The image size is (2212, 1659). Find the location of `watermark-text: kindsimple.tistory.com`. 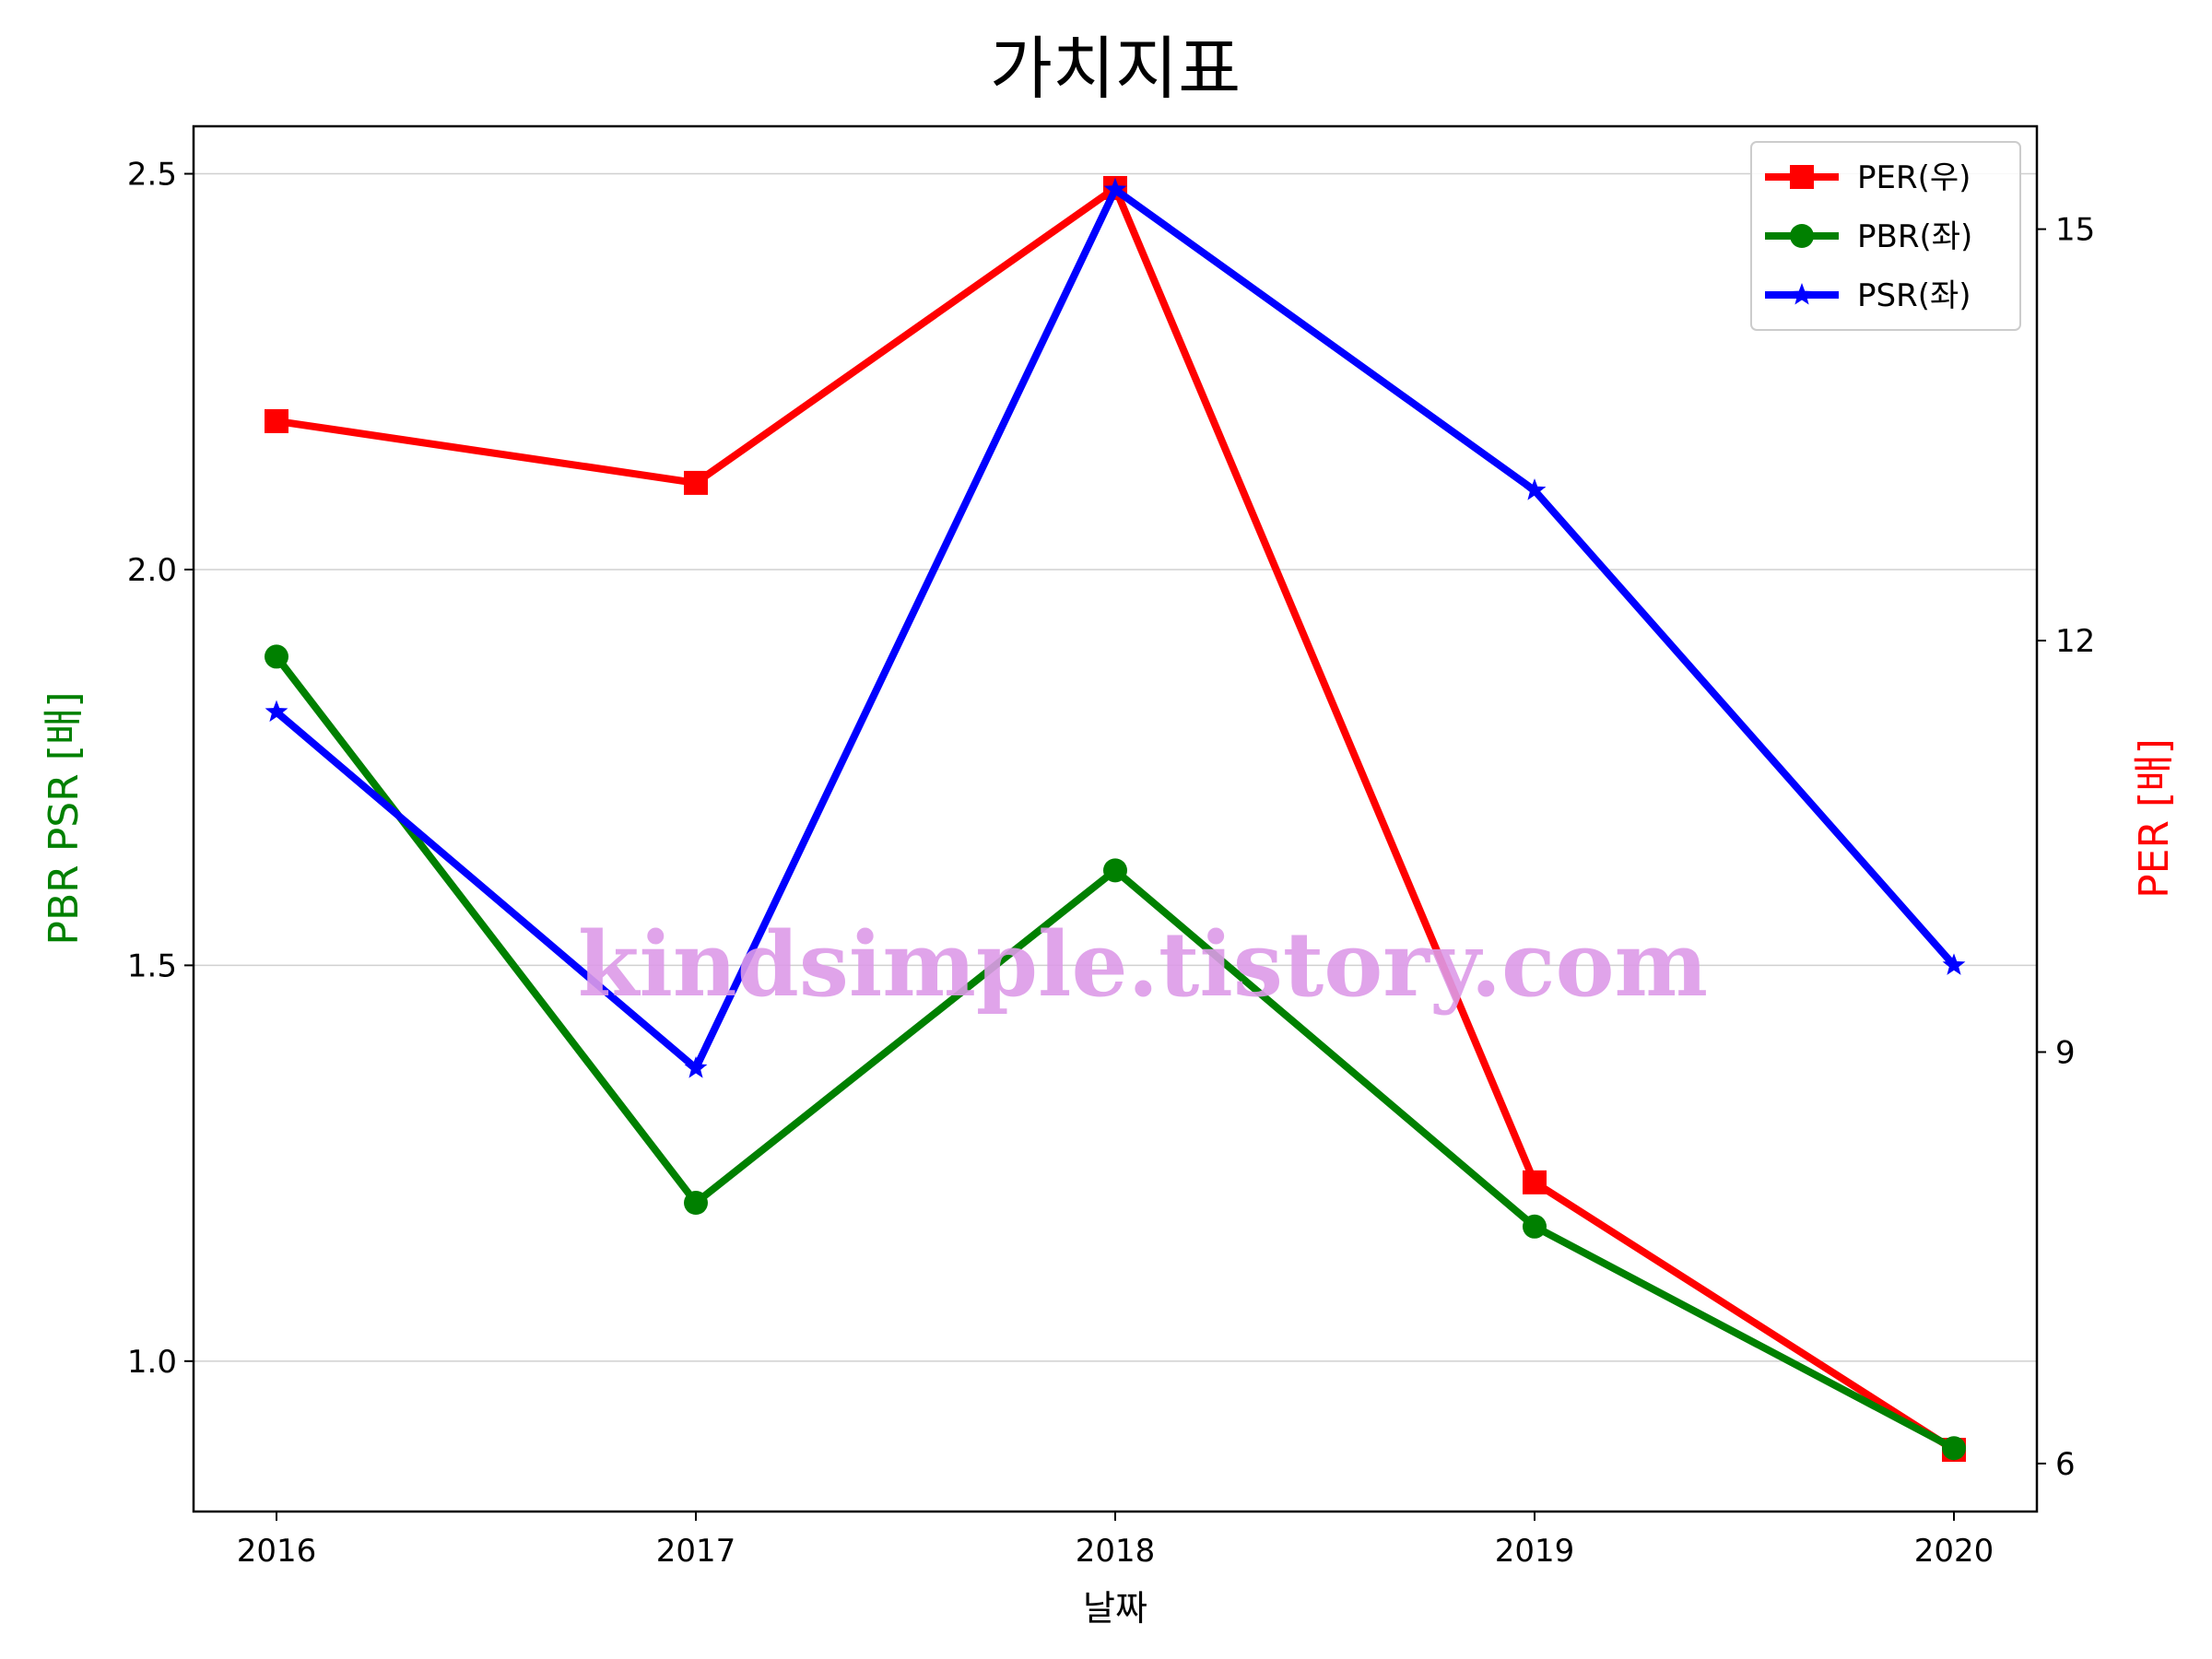

watermark-text: kindsimple.tistory.com is located at coordinates (1143, 964).